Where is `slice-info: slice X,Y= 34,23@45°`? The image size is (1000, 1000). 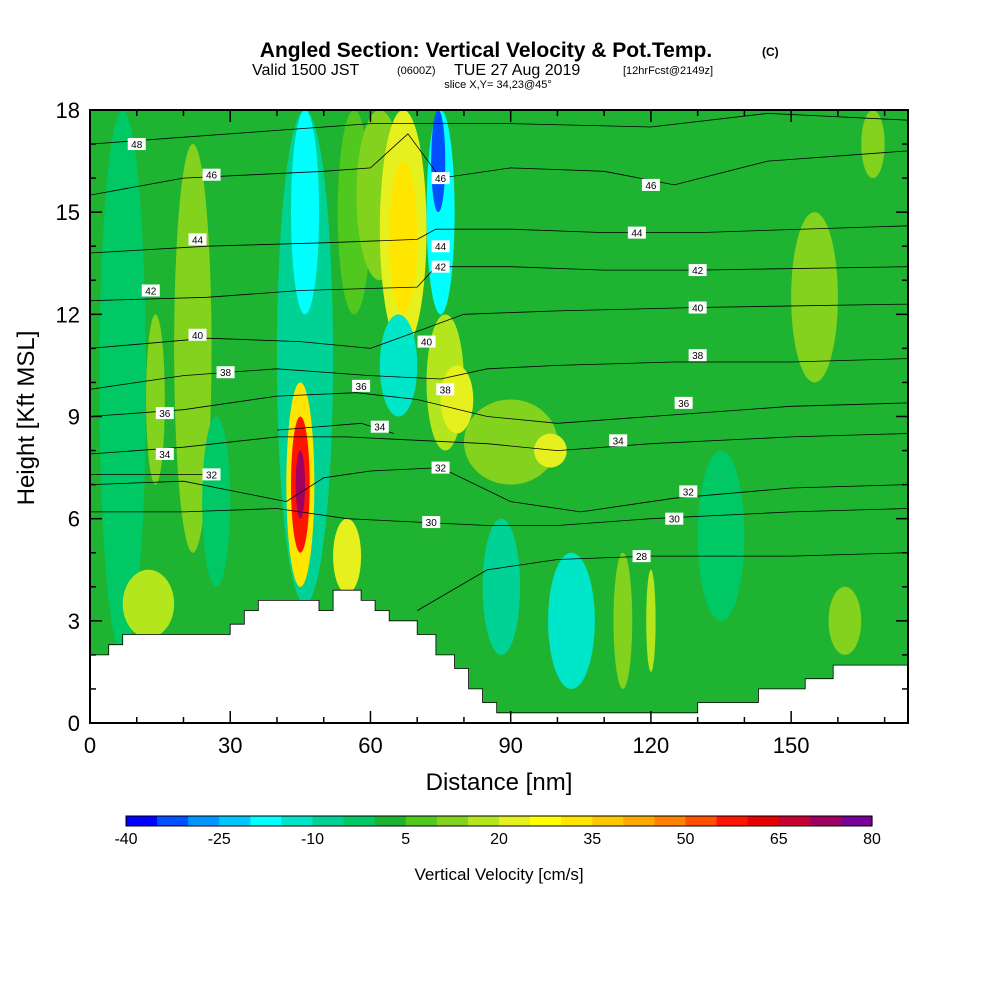 slice-info: slice X,Y= 34,23@45° is located at coordinates (498, 85).